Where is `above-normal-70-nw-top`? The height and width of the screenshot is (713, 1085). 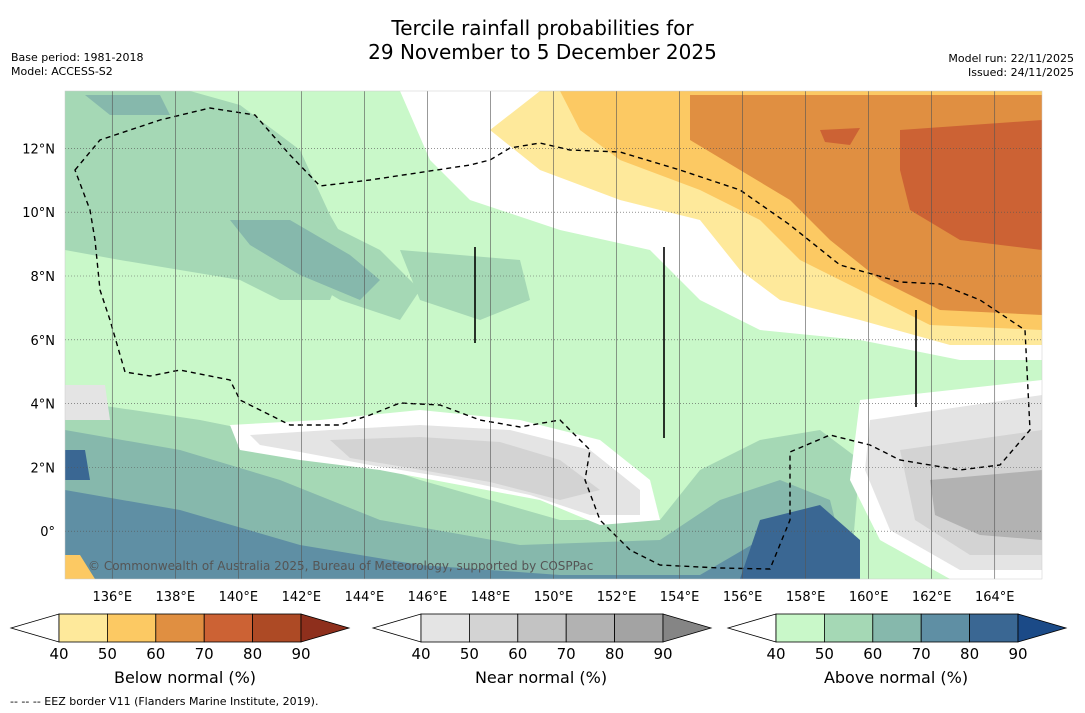 above-normal-70-nw-top is located at coordinates (127, 105).